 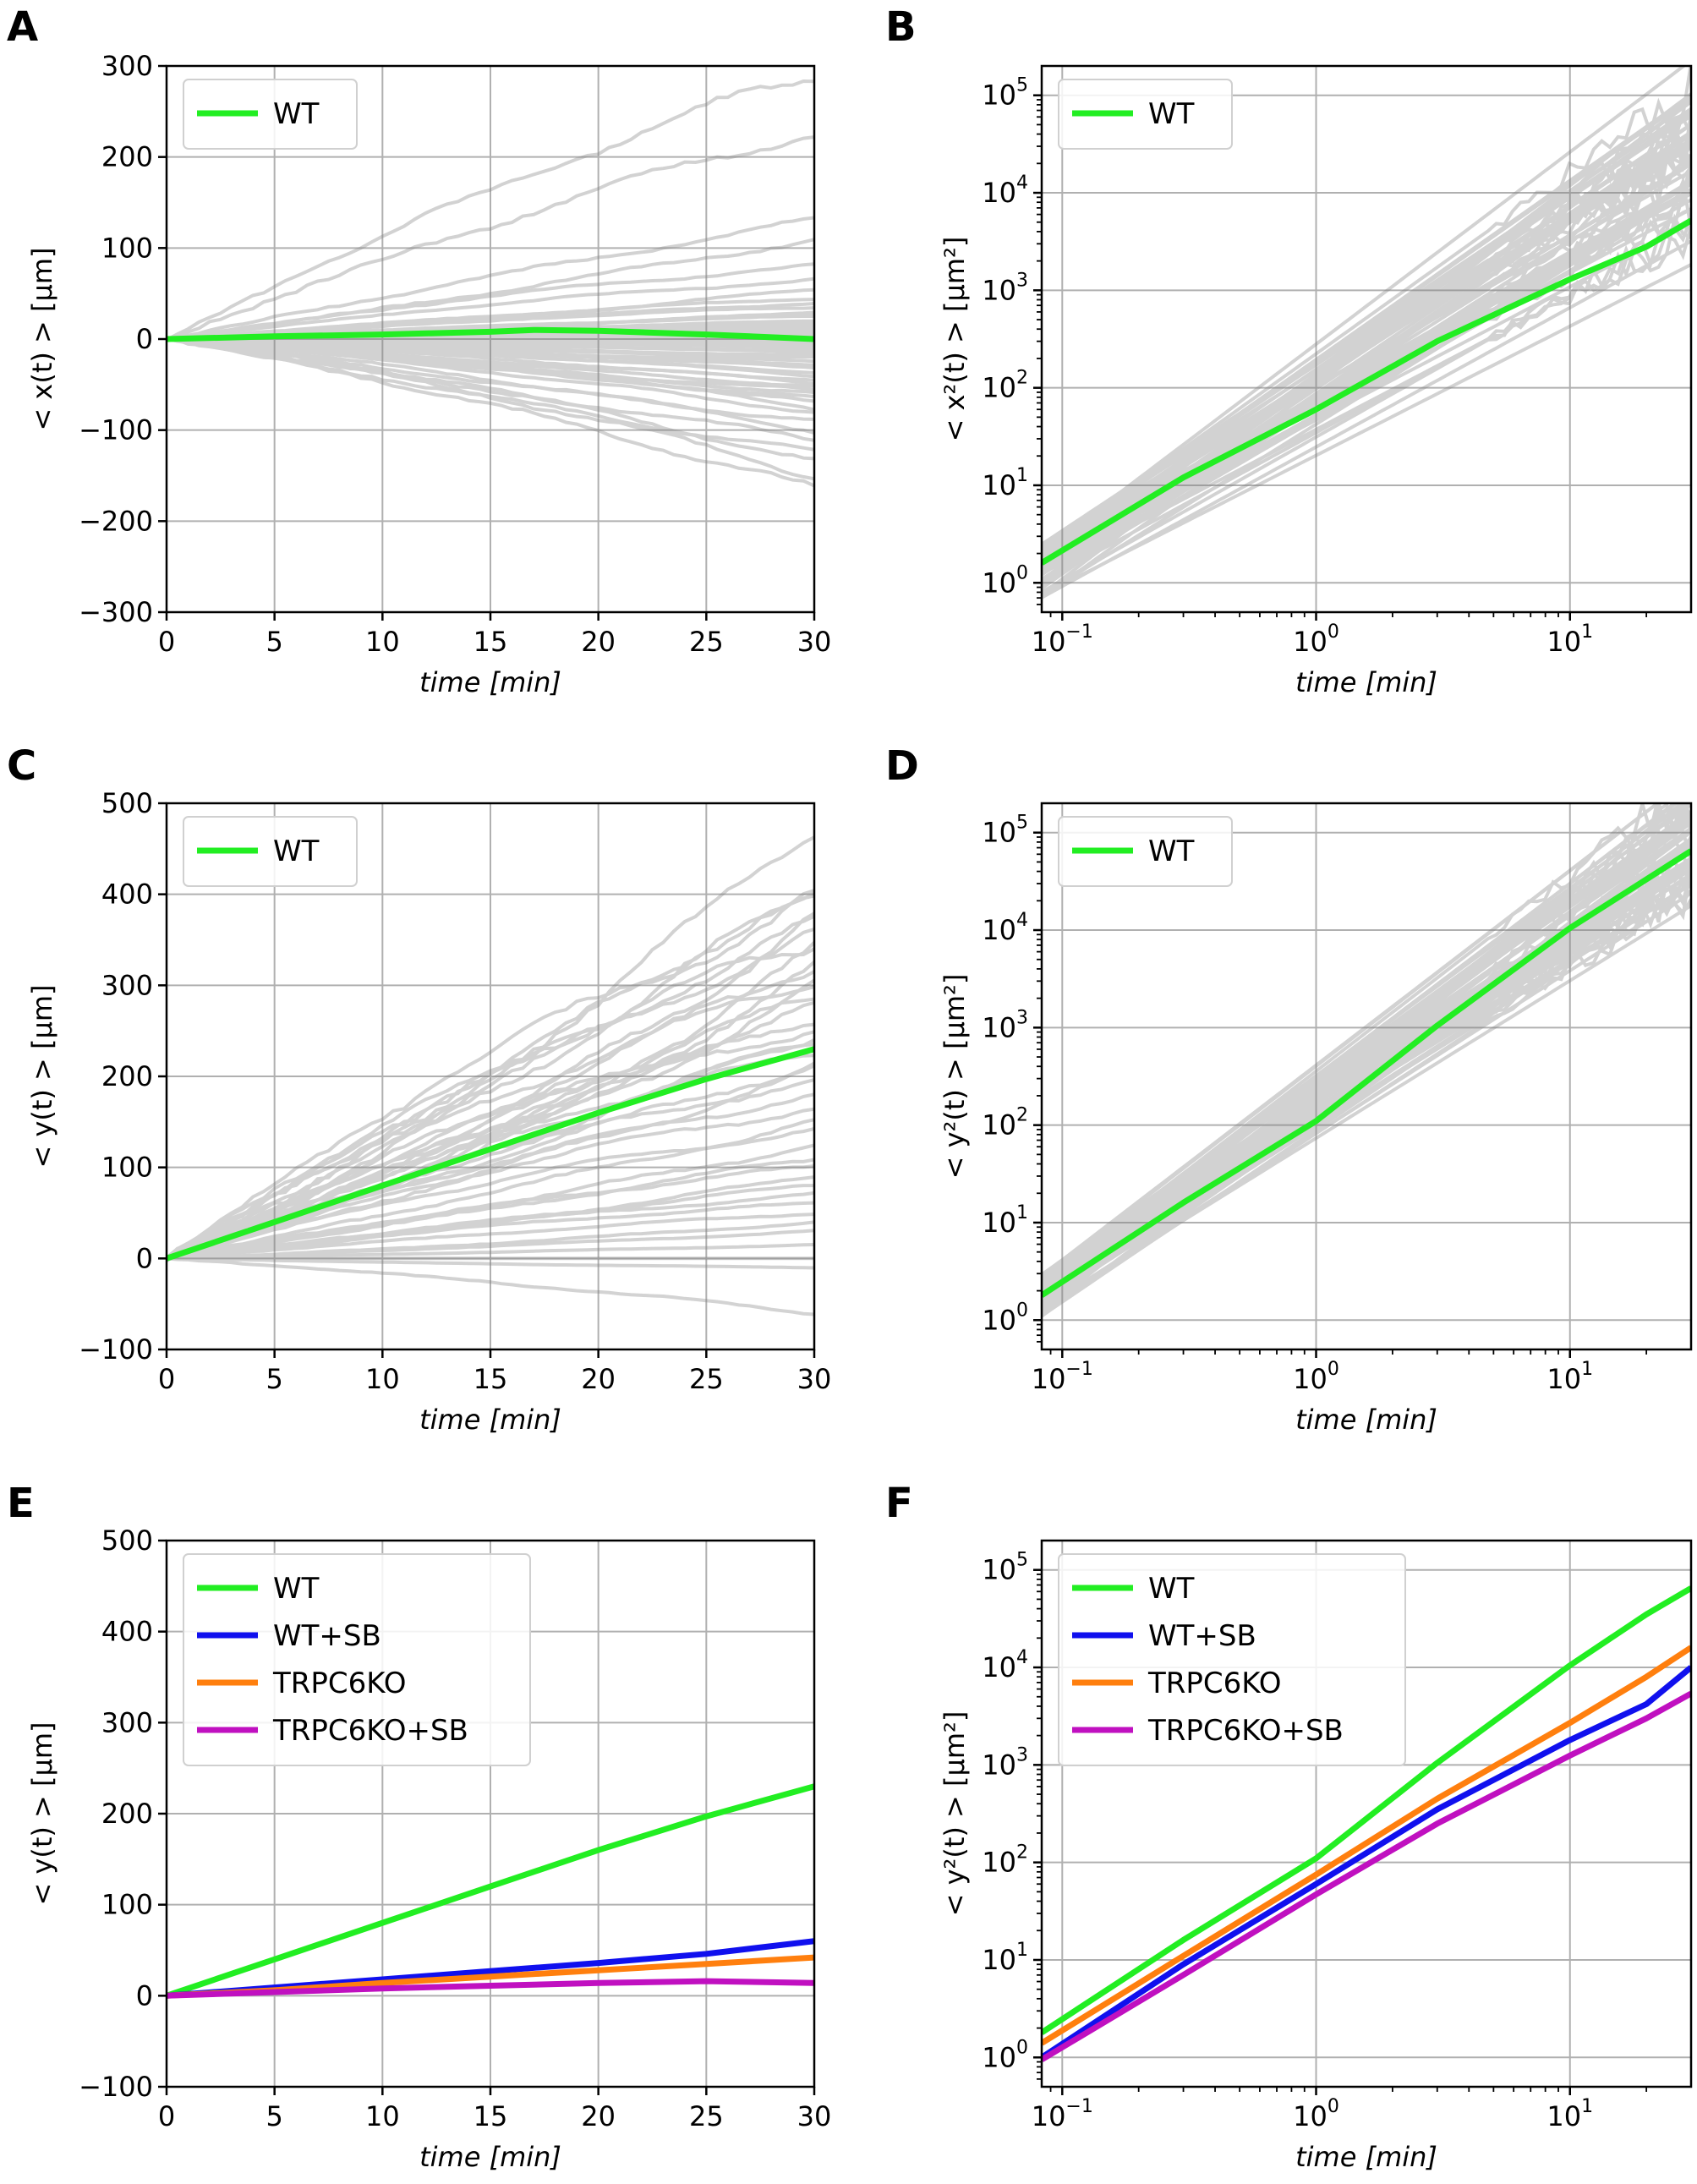 What do you see at coordinates (273, 1379) in the screenshot?
I see `x-tick-label: 5` at bounding box center [273, 1379].